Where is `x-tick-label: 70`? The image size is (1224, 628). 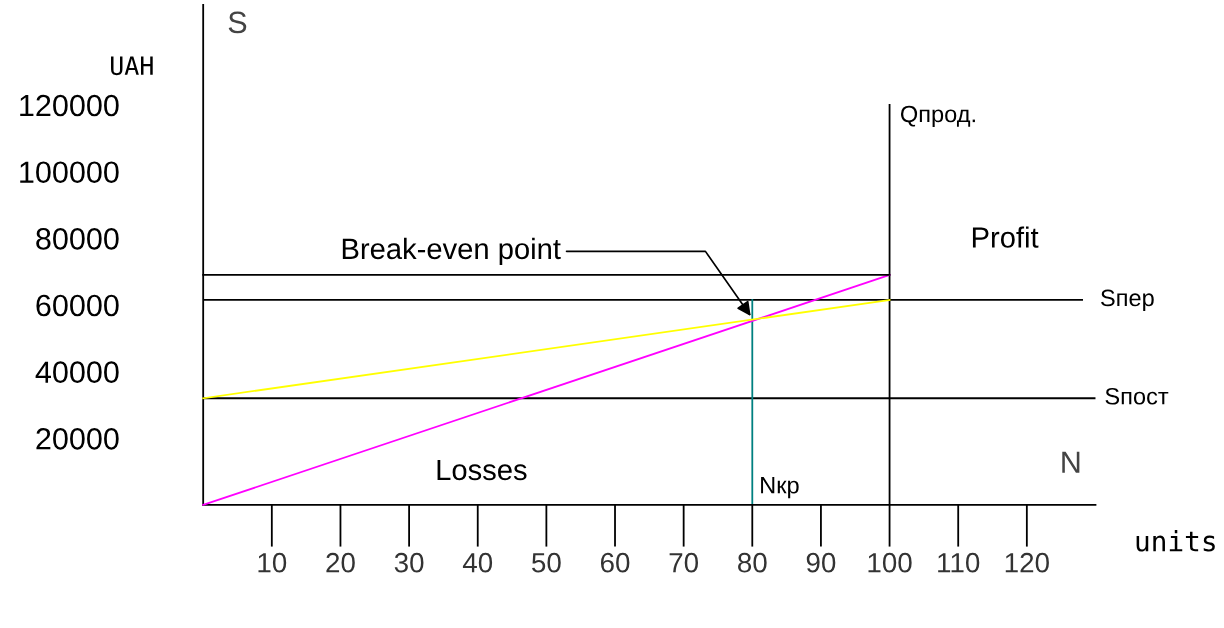
x-tick-label: 70 is located at coordinates (684, 562).